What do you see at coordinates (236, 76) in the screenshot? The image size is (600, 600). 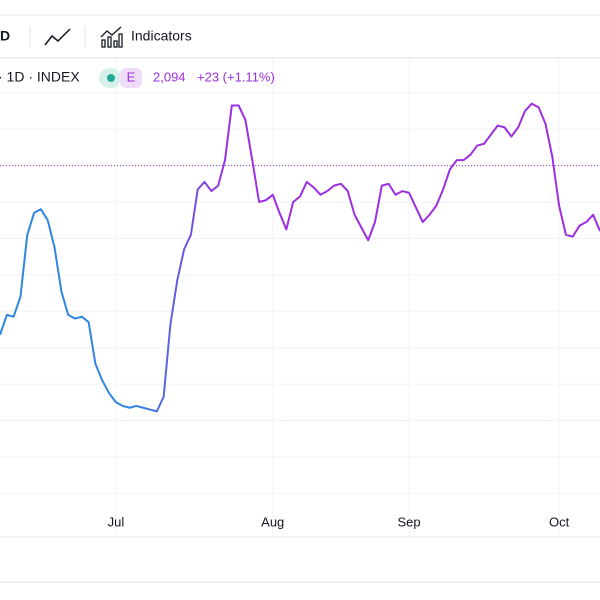 I see `legend-change: +23 (+1.11%)` at bounding box center [236, 76].